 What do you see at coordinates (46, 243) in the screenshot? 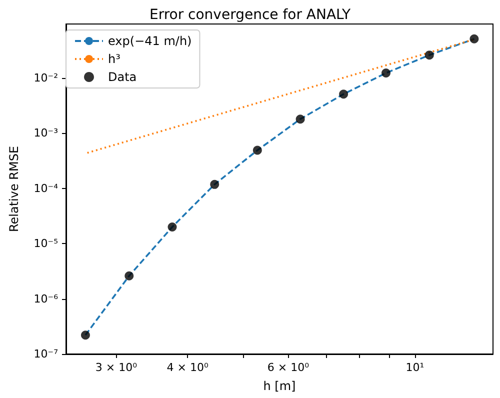
I see `y-tick-label: 10⁻⁵` at bounding box center [46, 243].